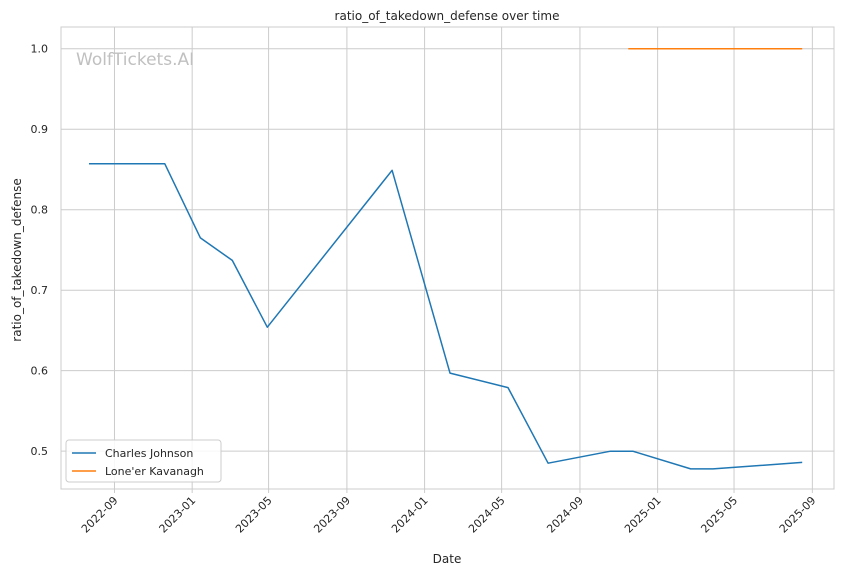 The height and width of the screenshot is (575, 844). What do you see at coordinates (643, 515) in the screenshot?
I see `x-tick-label: 2025-01` at bounding box center [643, 515].